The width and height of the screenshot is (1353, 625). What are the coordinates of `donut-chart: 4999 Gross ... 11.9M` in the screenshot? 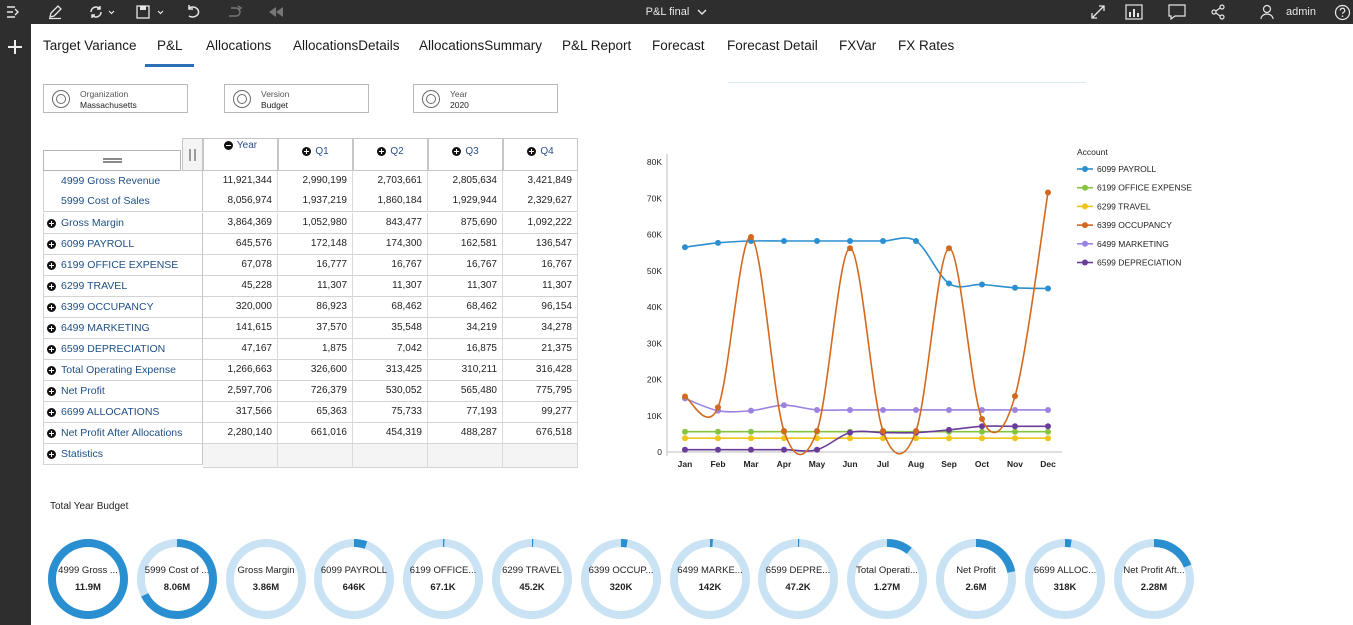 It's located at (88, 579).